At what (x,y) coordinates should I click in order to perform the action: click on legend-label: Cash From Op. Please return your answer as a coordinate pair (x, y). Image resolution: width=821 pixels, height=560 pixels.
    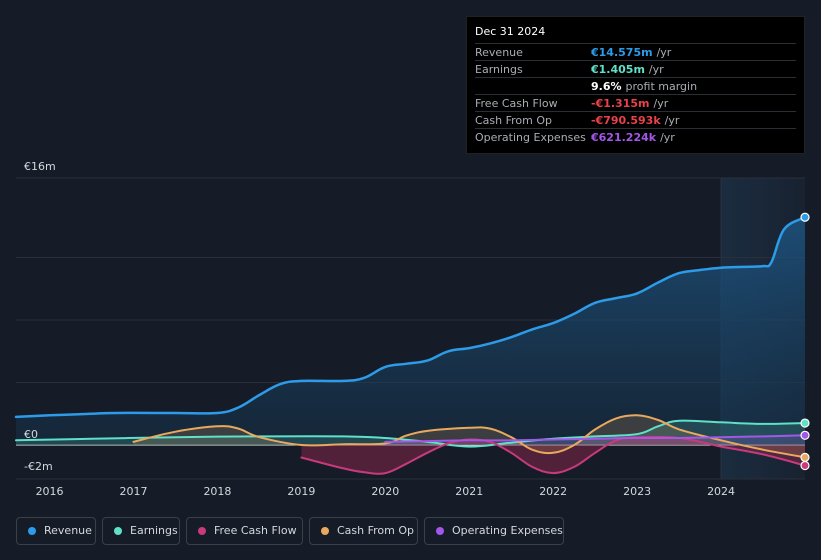
    Looking at the image, I should click on (376, 530).